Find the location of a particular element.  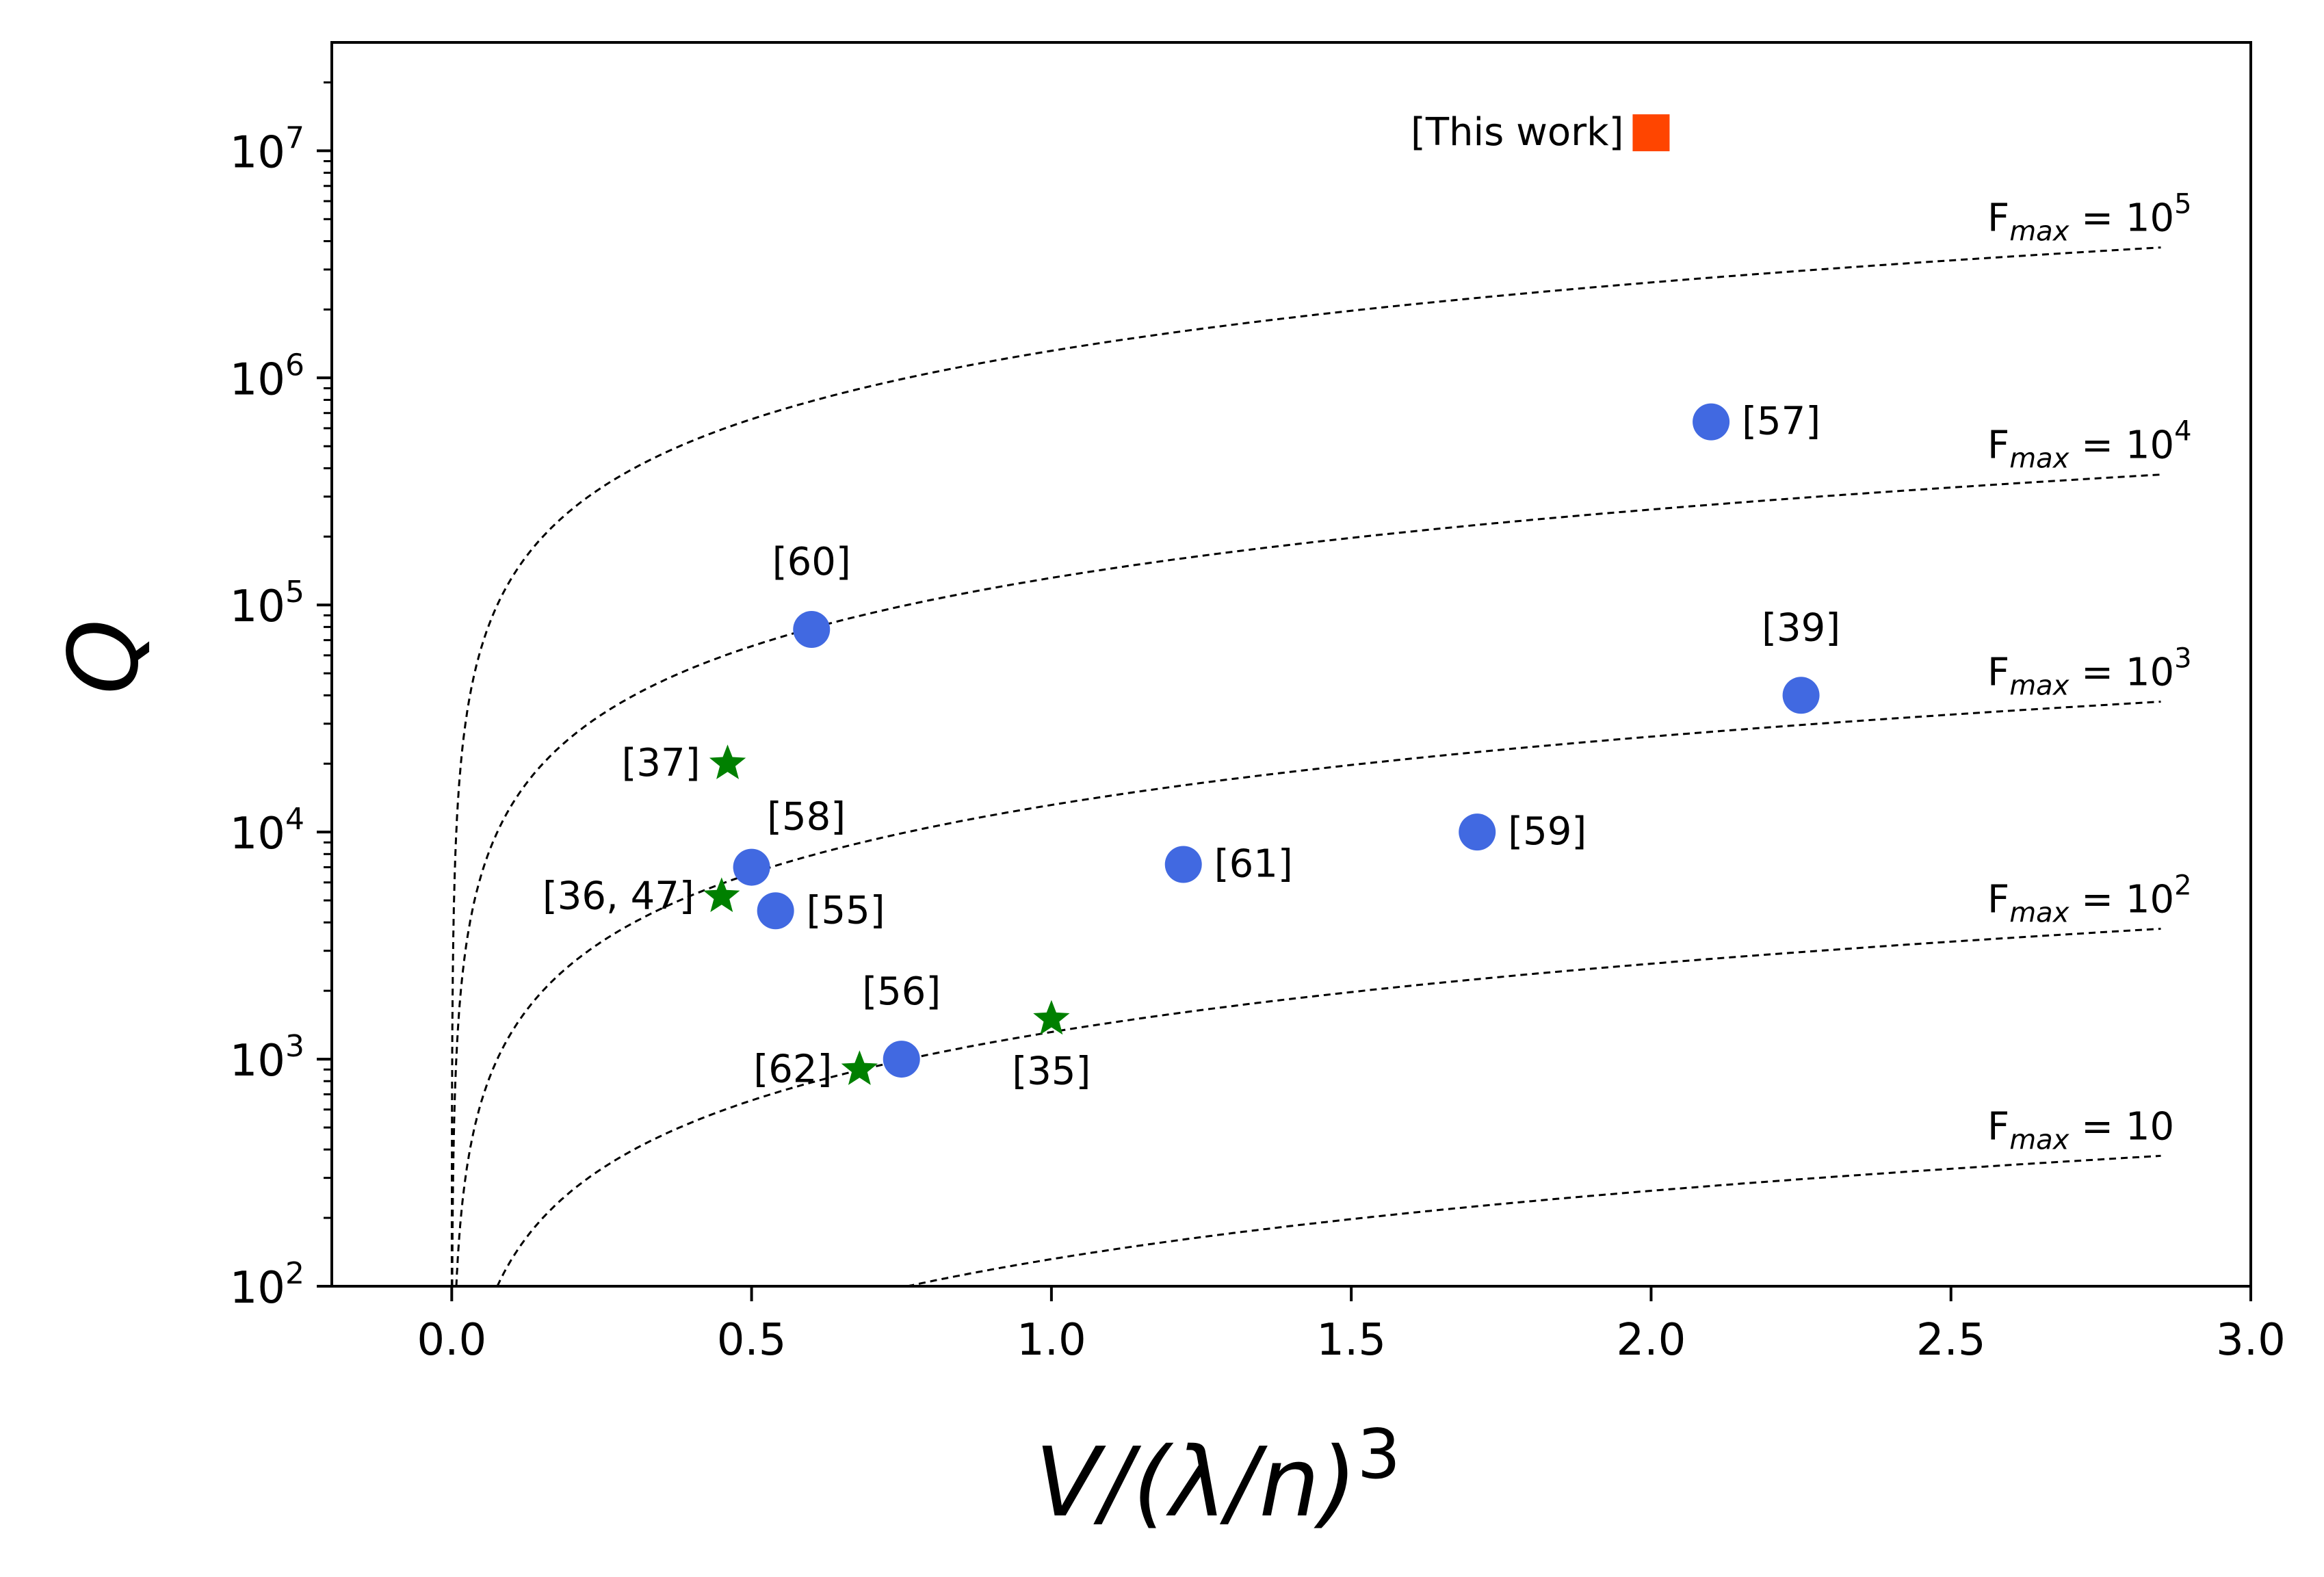

y-tick-exponent: 3 is located at coordinates (294, 1046).